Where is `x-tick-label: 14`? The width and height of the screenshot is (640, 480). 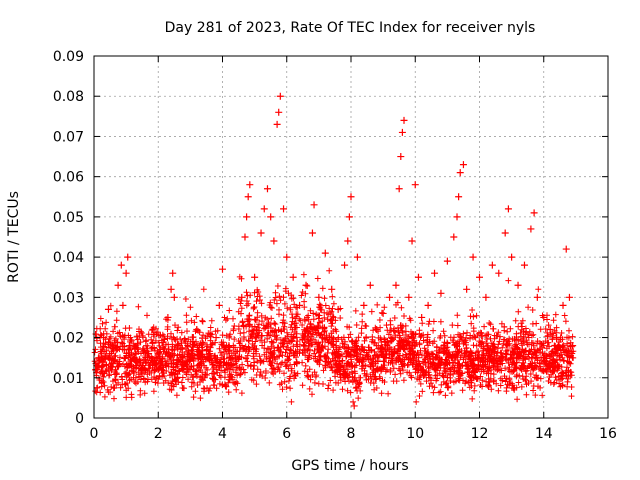 x-tick-label: 14 is located at coordinates (544, 434).